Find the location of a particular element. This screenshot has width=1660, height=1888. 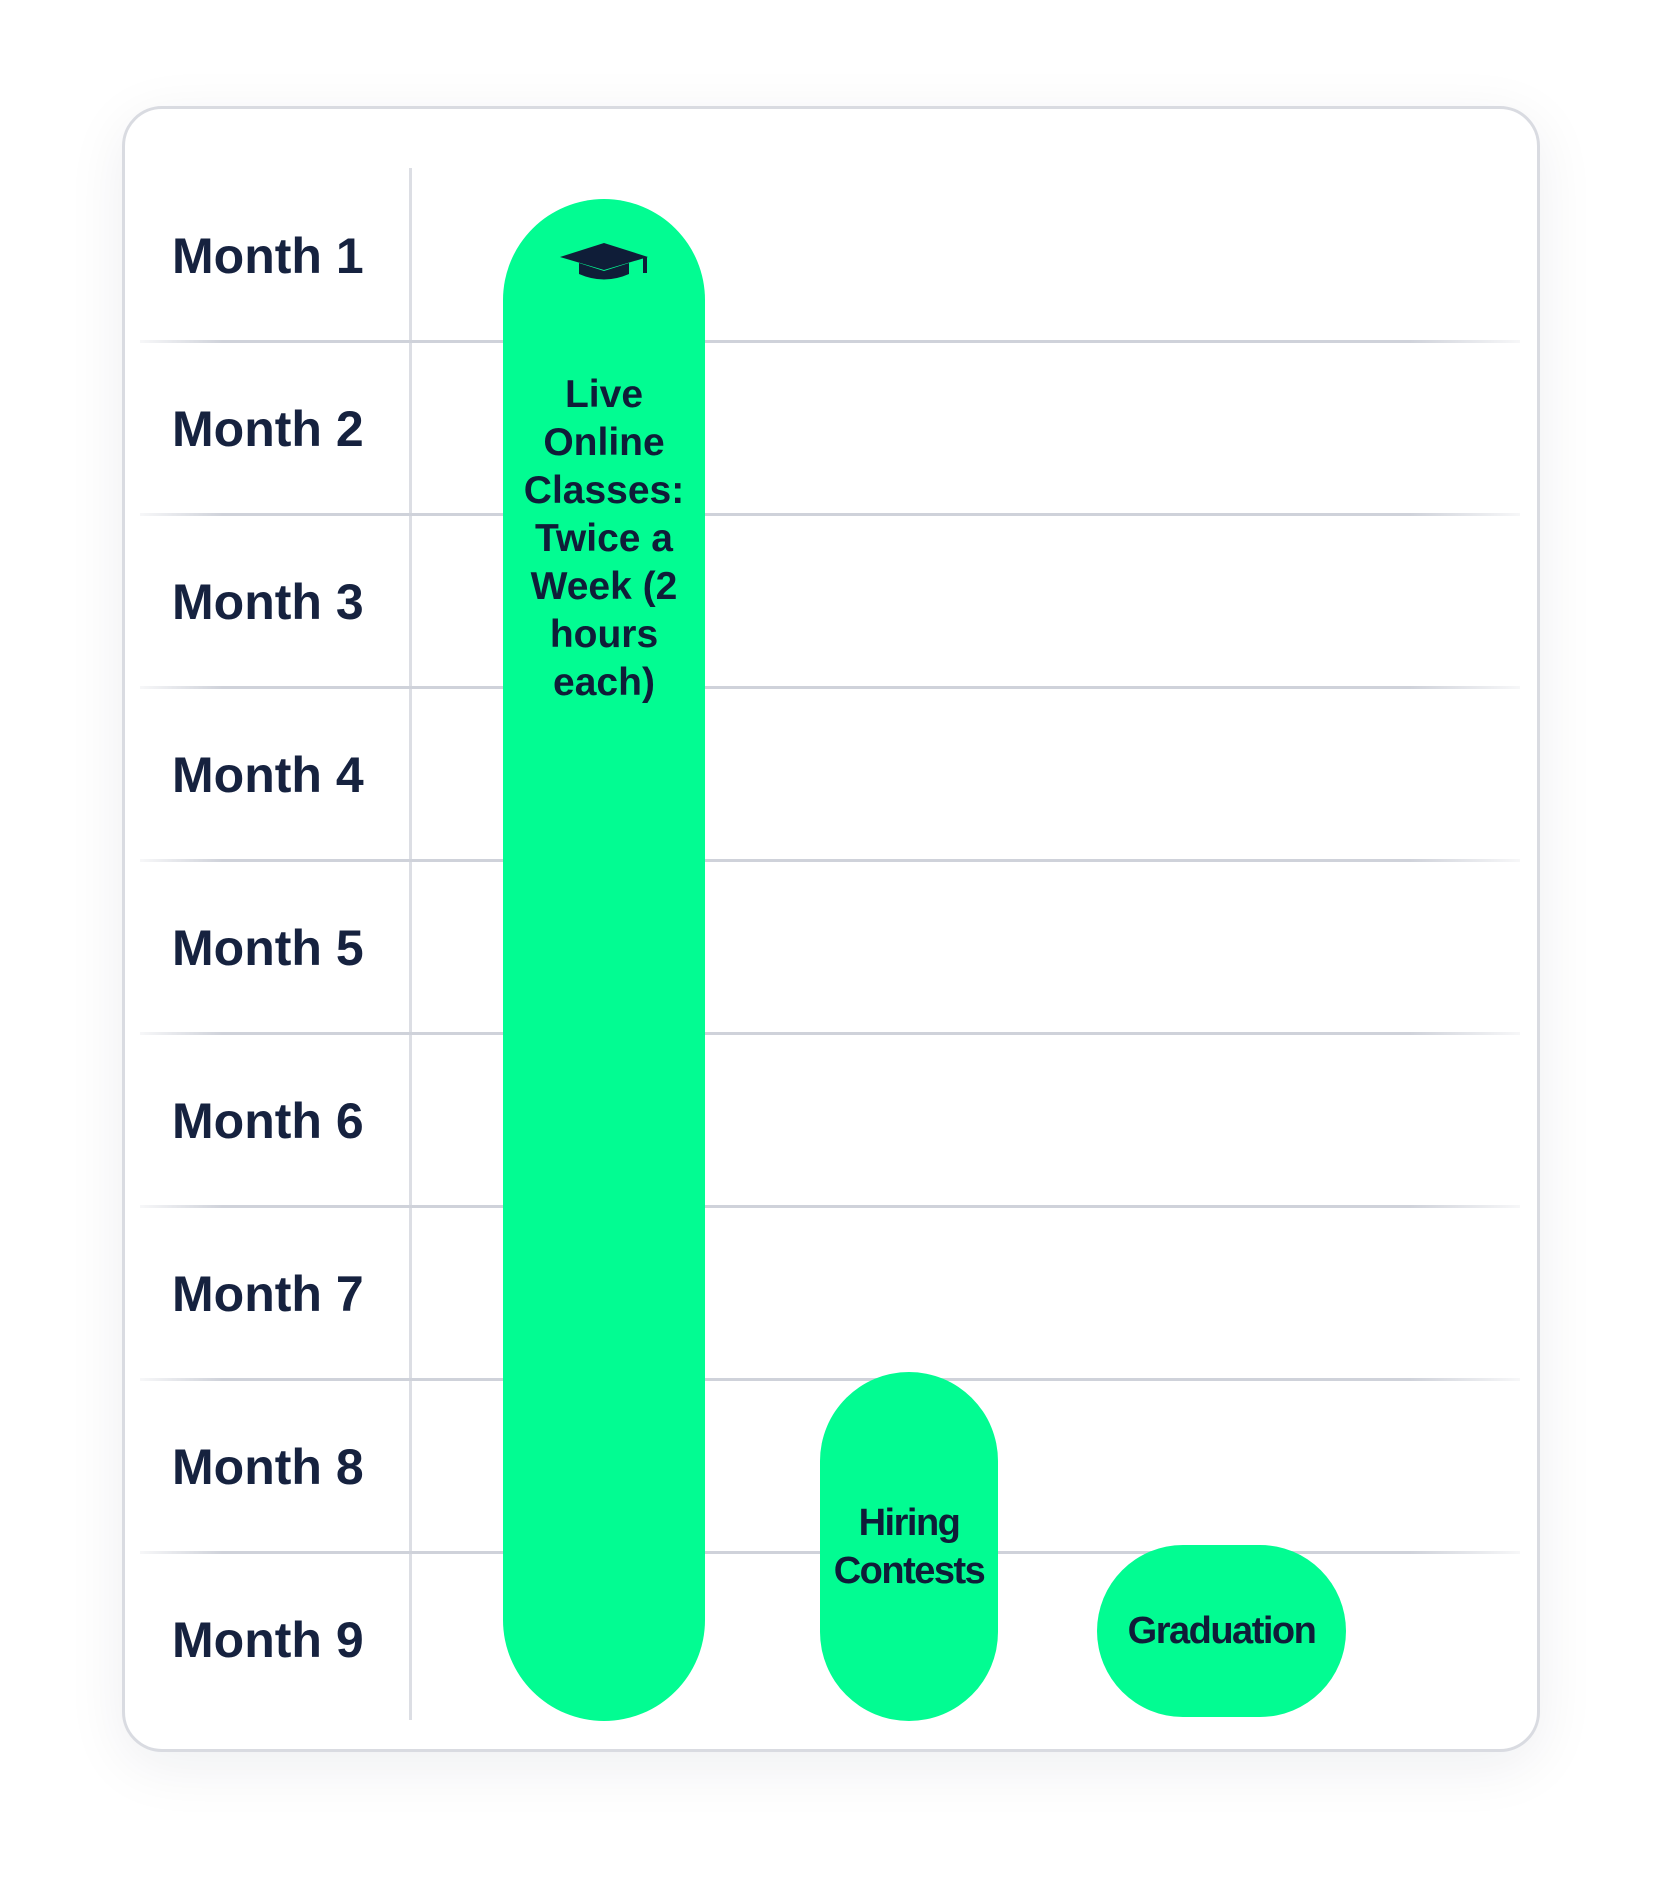

month-label-5: Month 5 is located at coordinates (268, 948).